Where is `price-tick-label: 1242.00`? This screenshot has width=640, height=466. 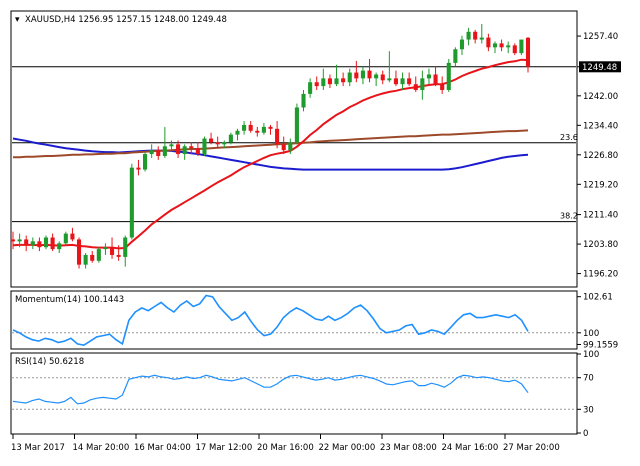 price-tick-label: 1242.00 is located at coordinates (600, 97).